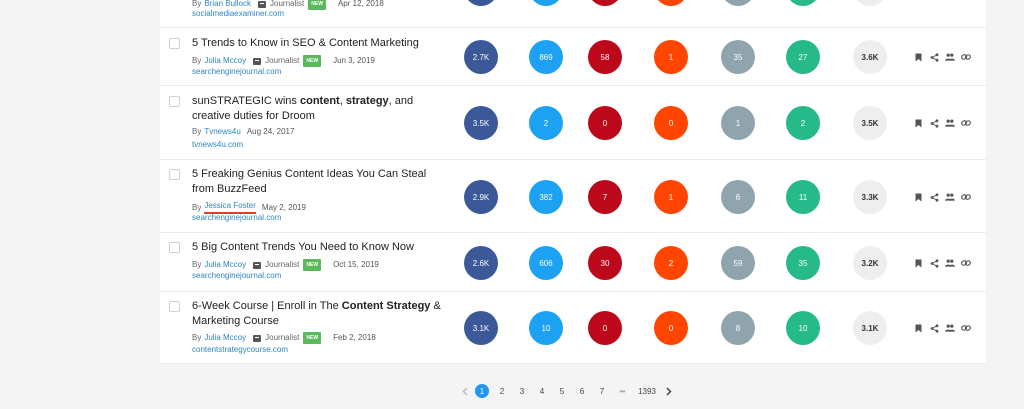  I want to click on title-segment: Content Strategy, so click(386, 306).